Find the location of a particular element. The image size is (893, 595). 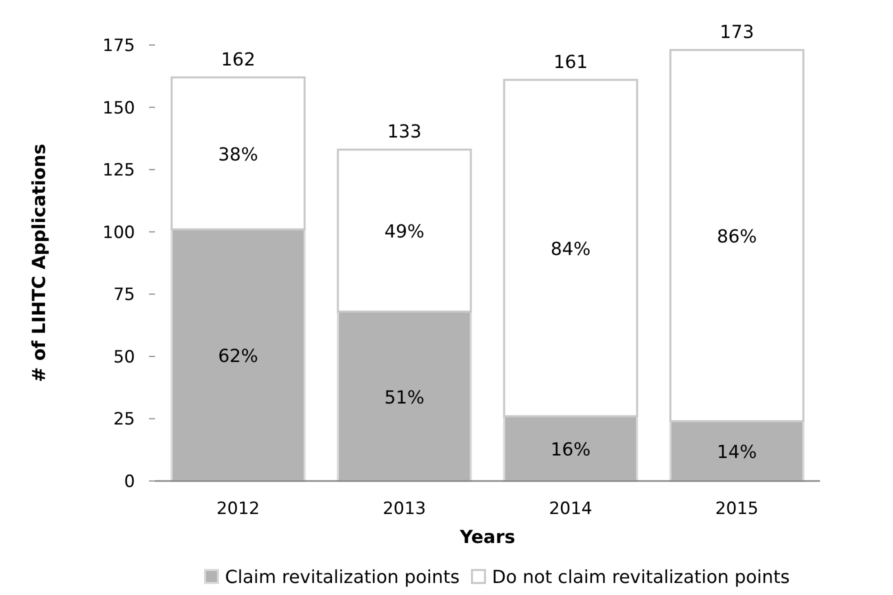

y-tick-label: 0 is located at coordinates (129, 482).